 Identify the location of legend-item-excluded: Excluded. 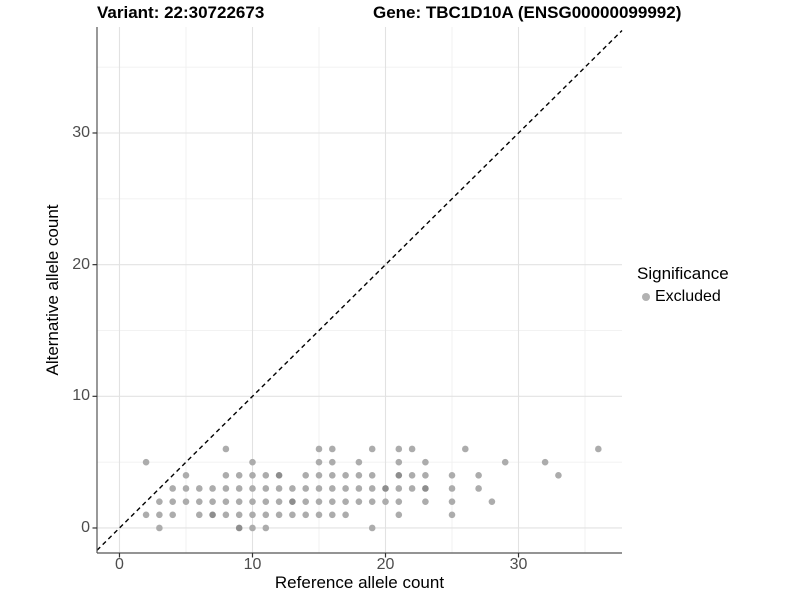
(683, 297).